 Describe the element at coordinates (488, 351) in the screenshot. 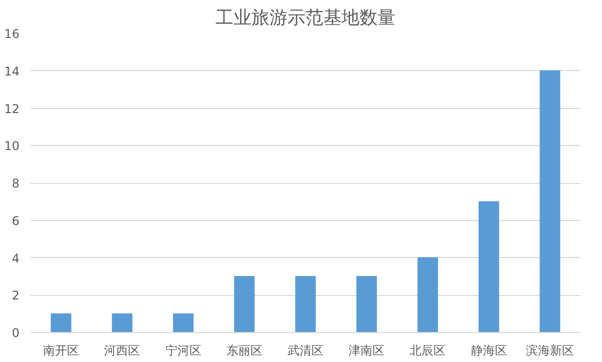

I see `x-tick-label: 静海区` at that location.